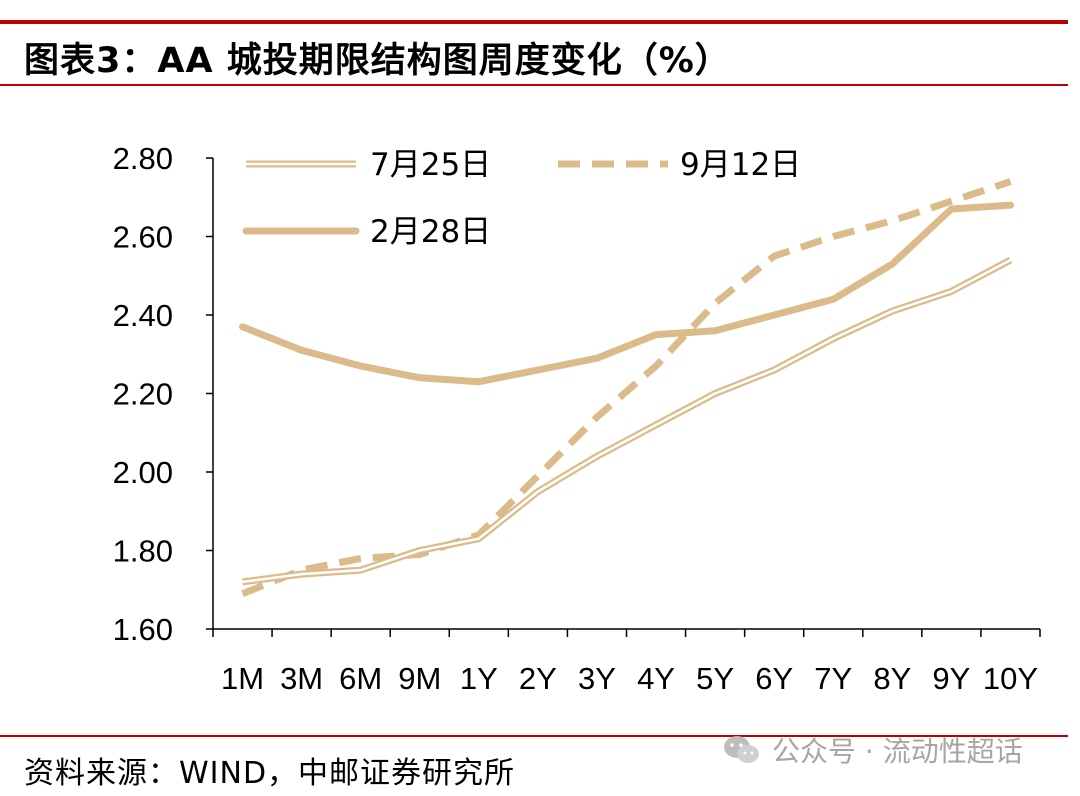 The width and height of the screenshot is (1080, 796). What do you see at coordinates (774, 678) in the screenshot?
I see `x-tick-label: 6Y` at bounding box center [774, 678].